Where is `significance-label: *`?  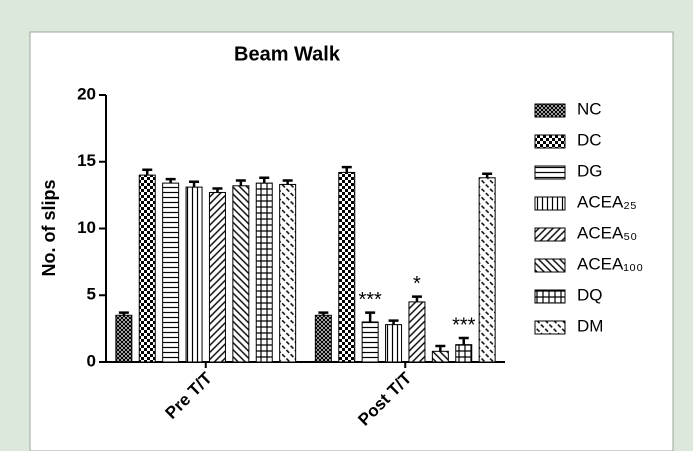 significance-label: * is located at coordinates (417, 284).